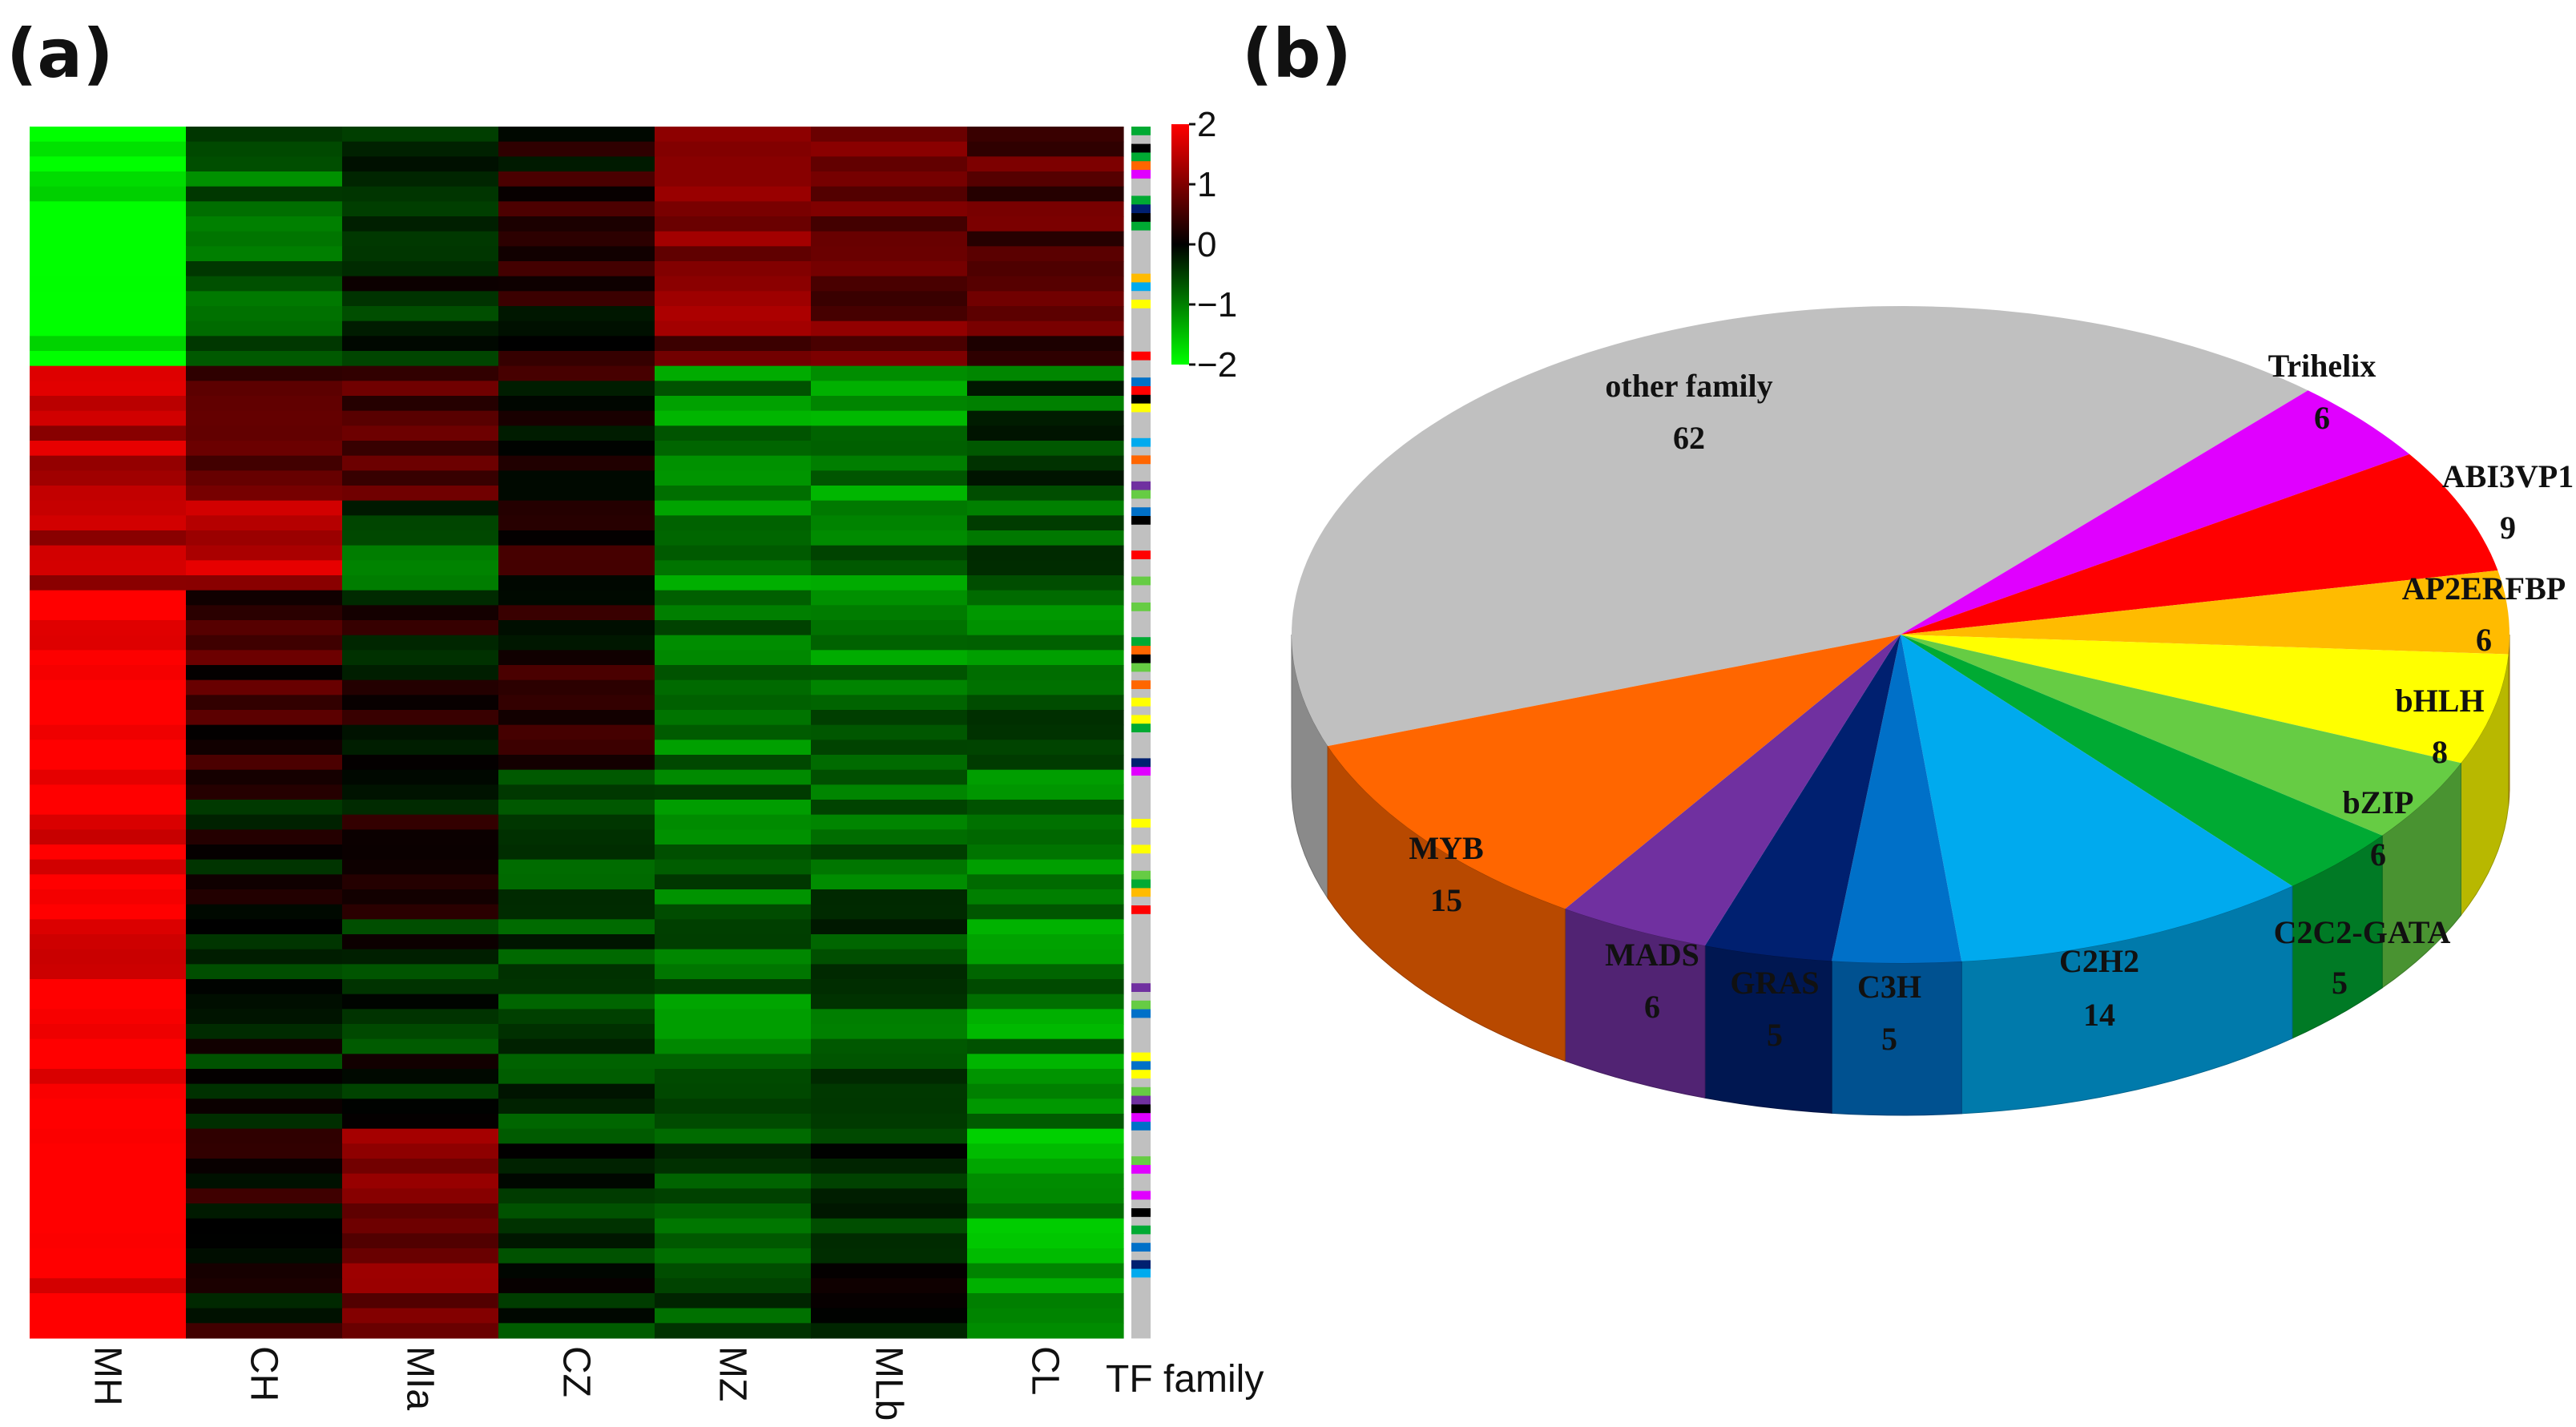  I want to click on colorbar-gradient, so click(1180, 244).